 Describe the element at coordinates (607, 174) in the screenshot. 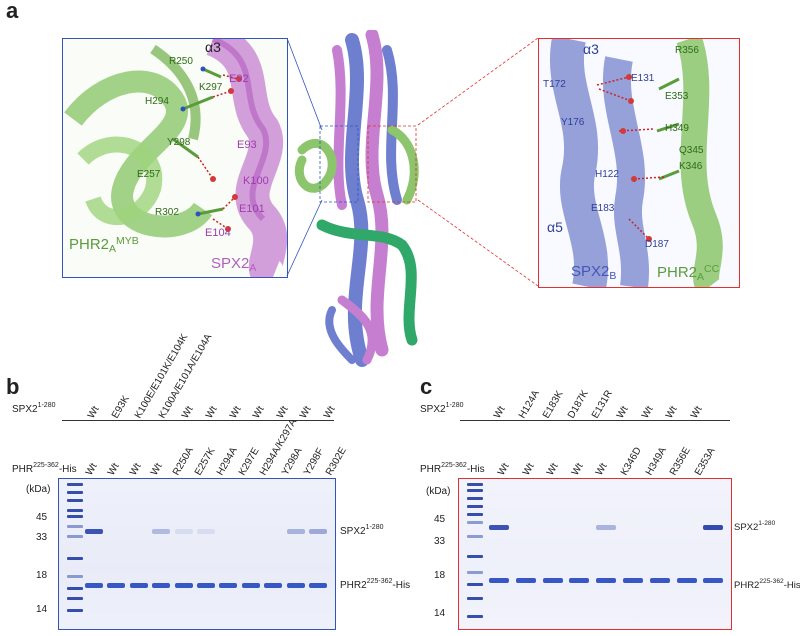

I see `right-label-h122: H122` at that location.